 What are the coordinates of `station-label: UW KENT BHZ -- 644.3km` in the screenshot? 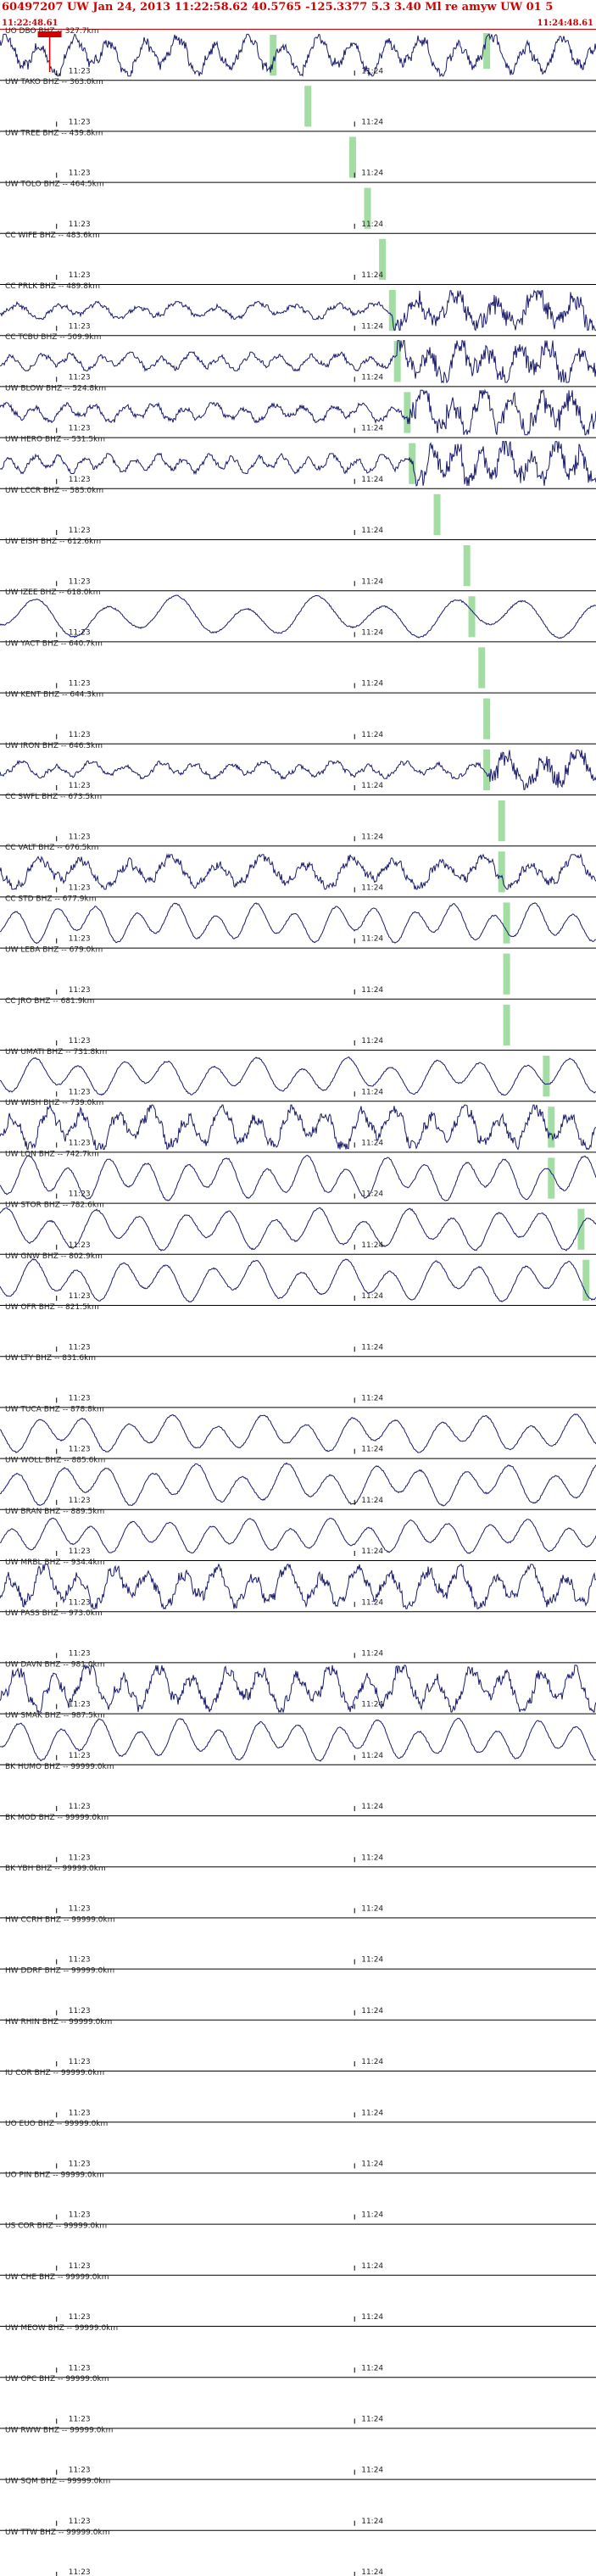 It's located at (54, 695).